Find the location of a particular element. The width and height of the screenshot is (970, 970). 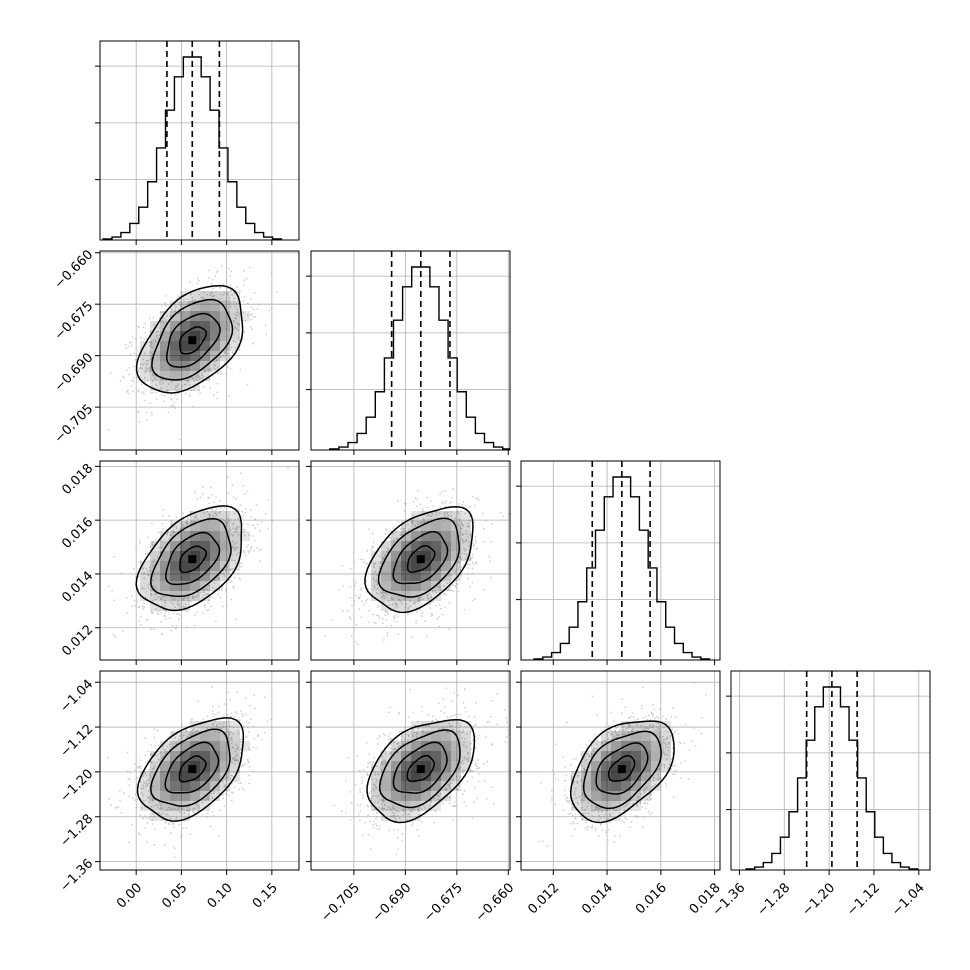

y-tick-label: −1.36 is located at coordinates (77, 875).